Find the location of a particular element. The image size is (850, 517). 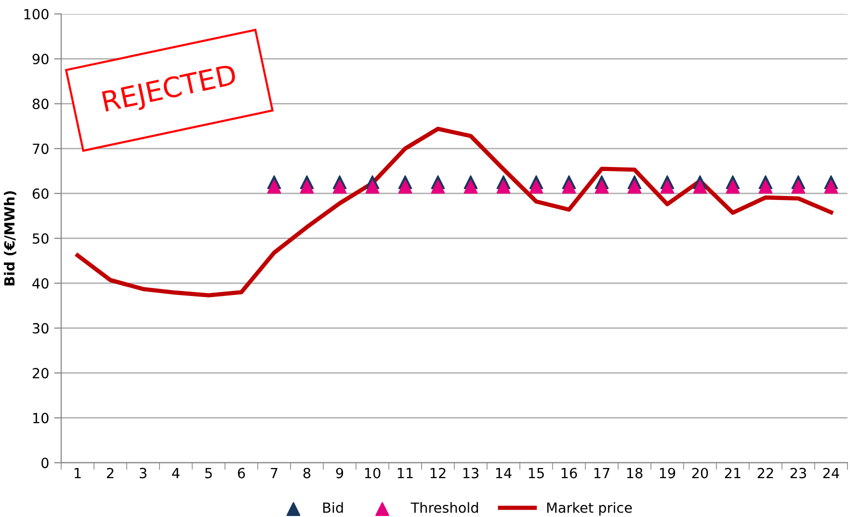

legend-label: Threshold is located at coordinates (444, 507).